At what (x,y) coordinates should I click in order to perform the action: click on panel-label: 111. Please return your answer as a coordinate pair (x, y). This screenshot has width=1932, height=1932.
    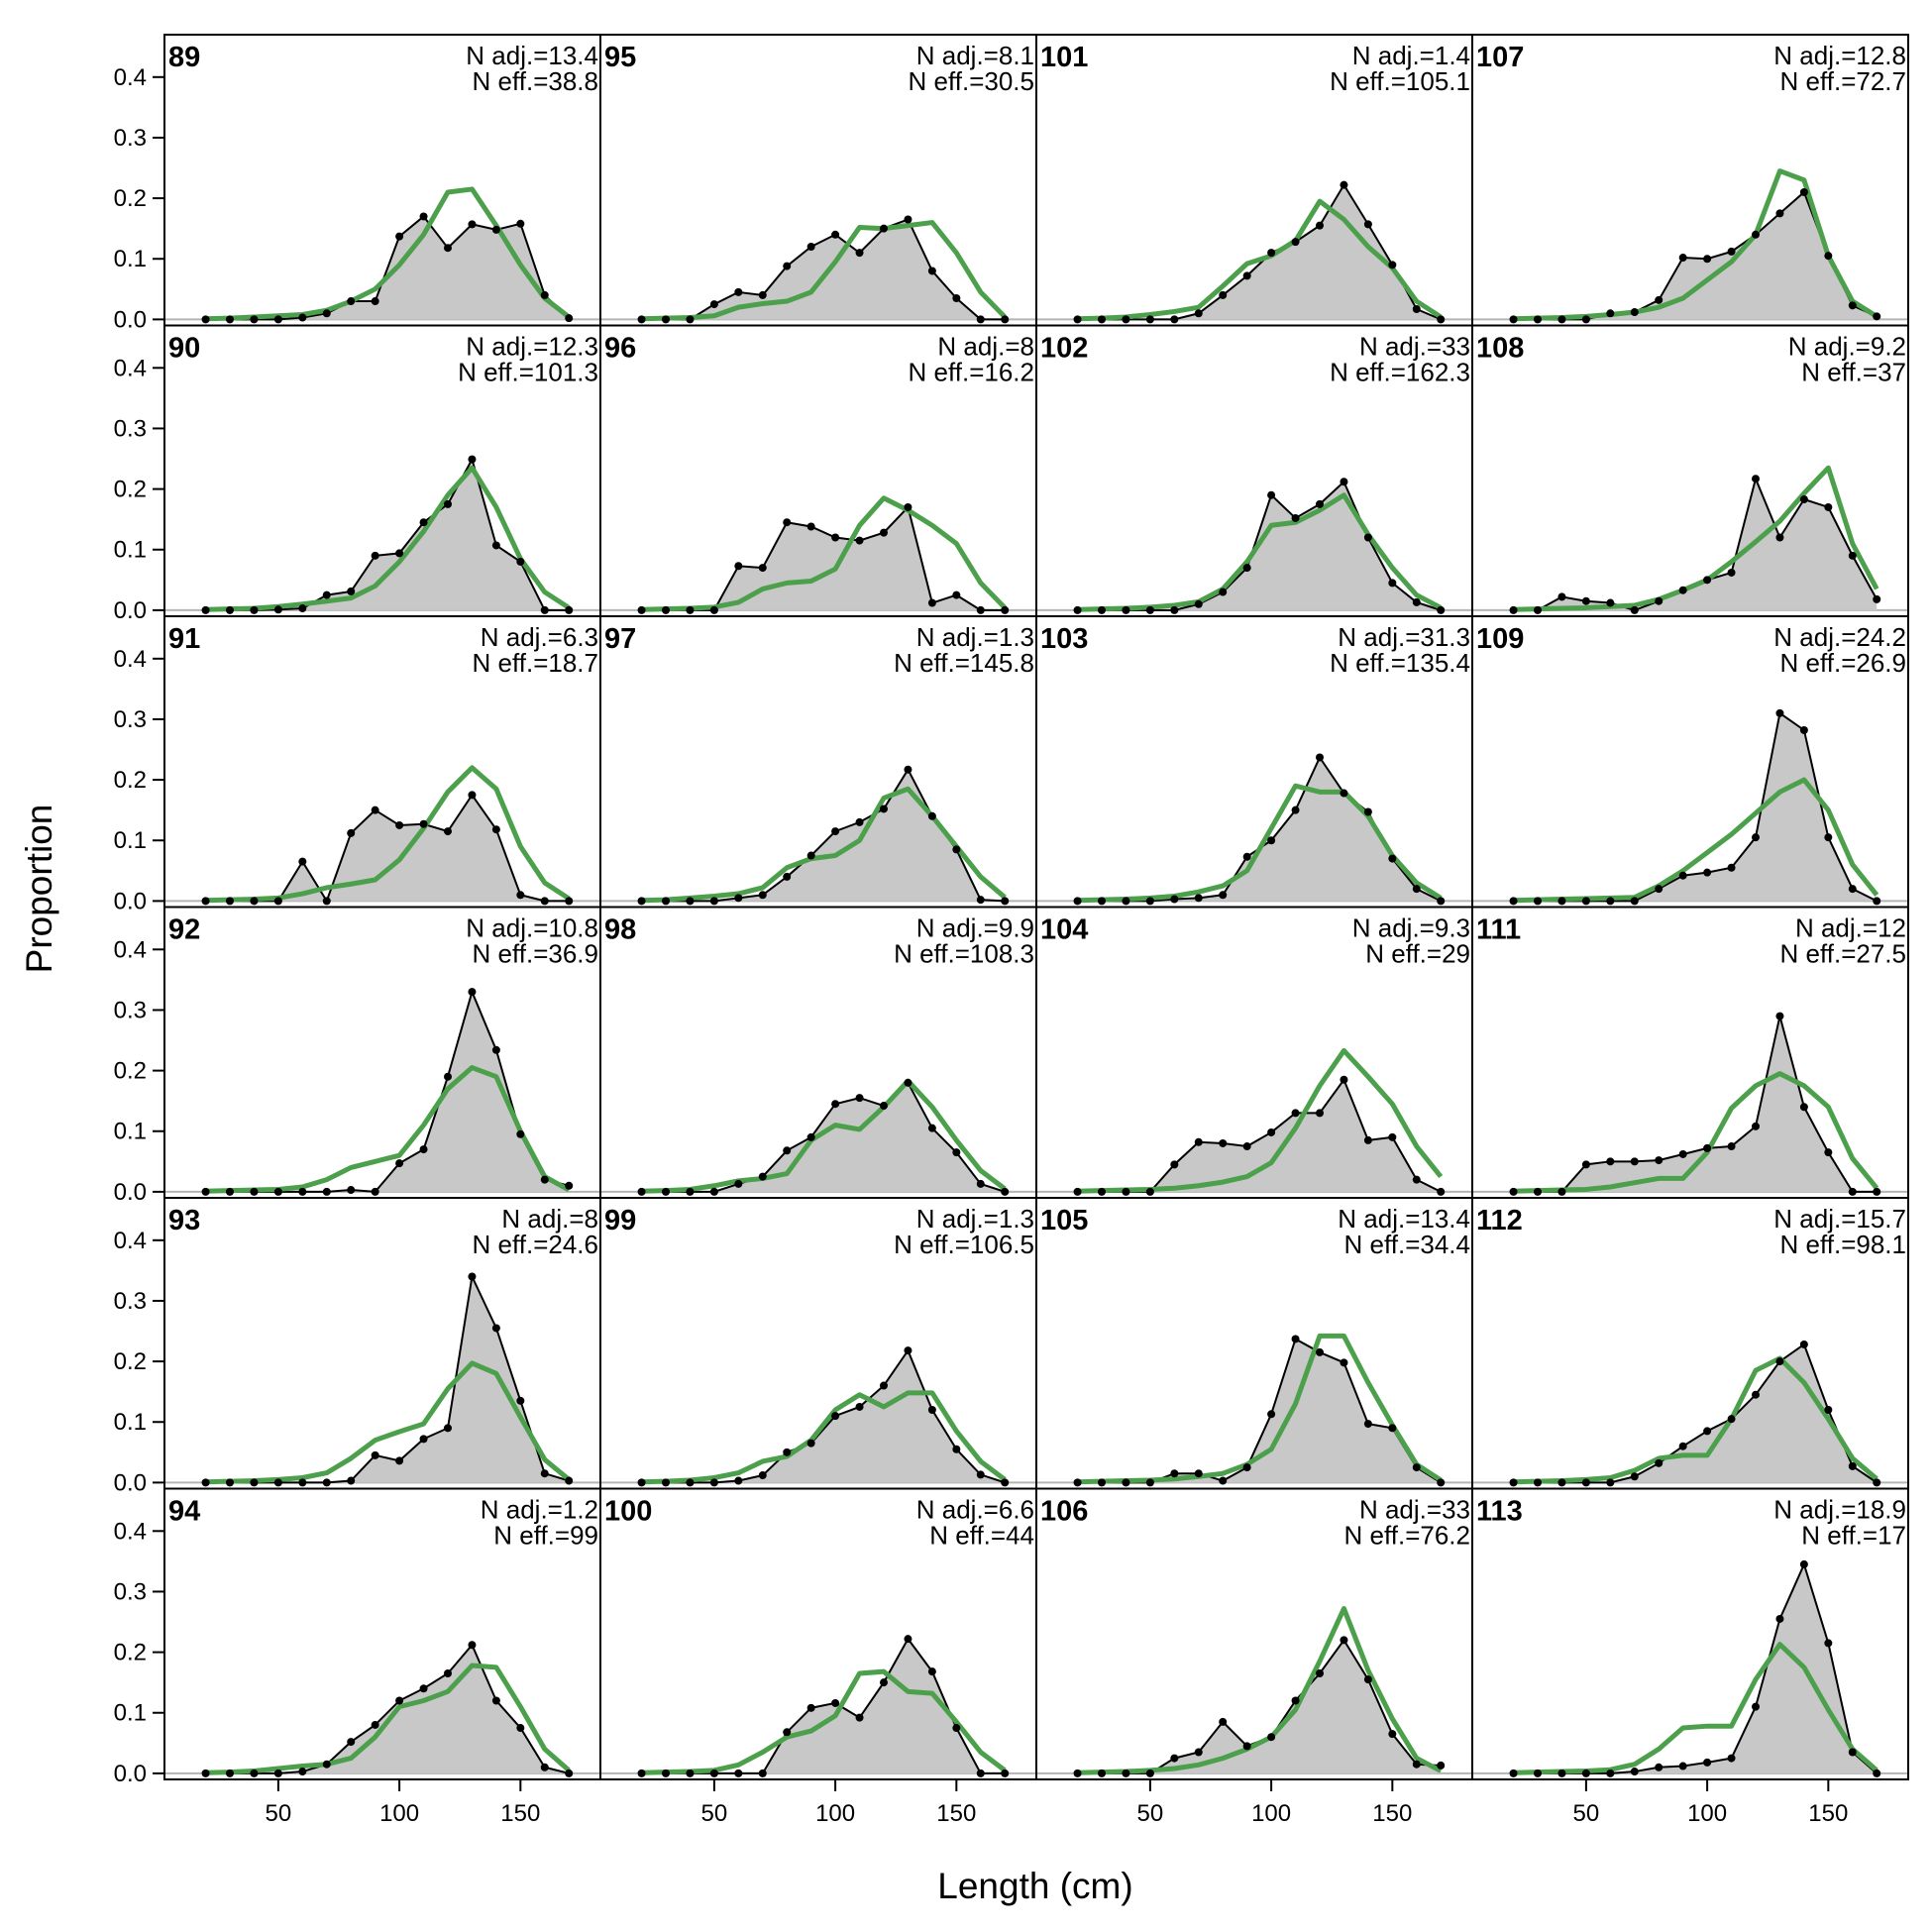
    Looking at the image, I should click on (1499, 930).